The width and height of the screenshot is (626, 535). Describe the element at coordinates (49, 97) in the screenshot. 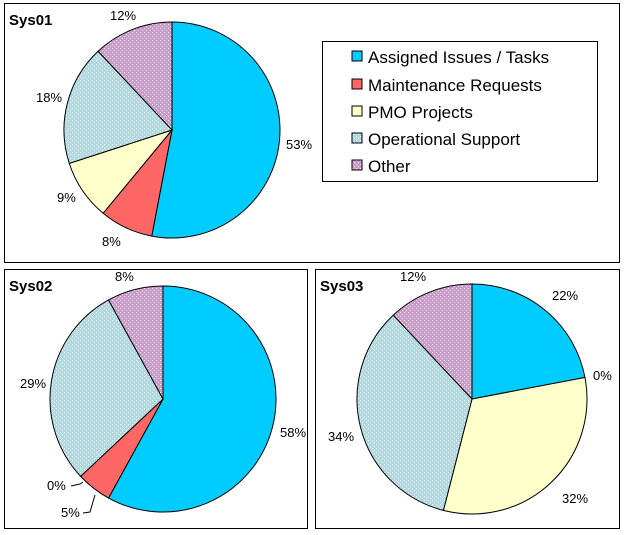

I see `sys01-label-operational: 18%` at that location.